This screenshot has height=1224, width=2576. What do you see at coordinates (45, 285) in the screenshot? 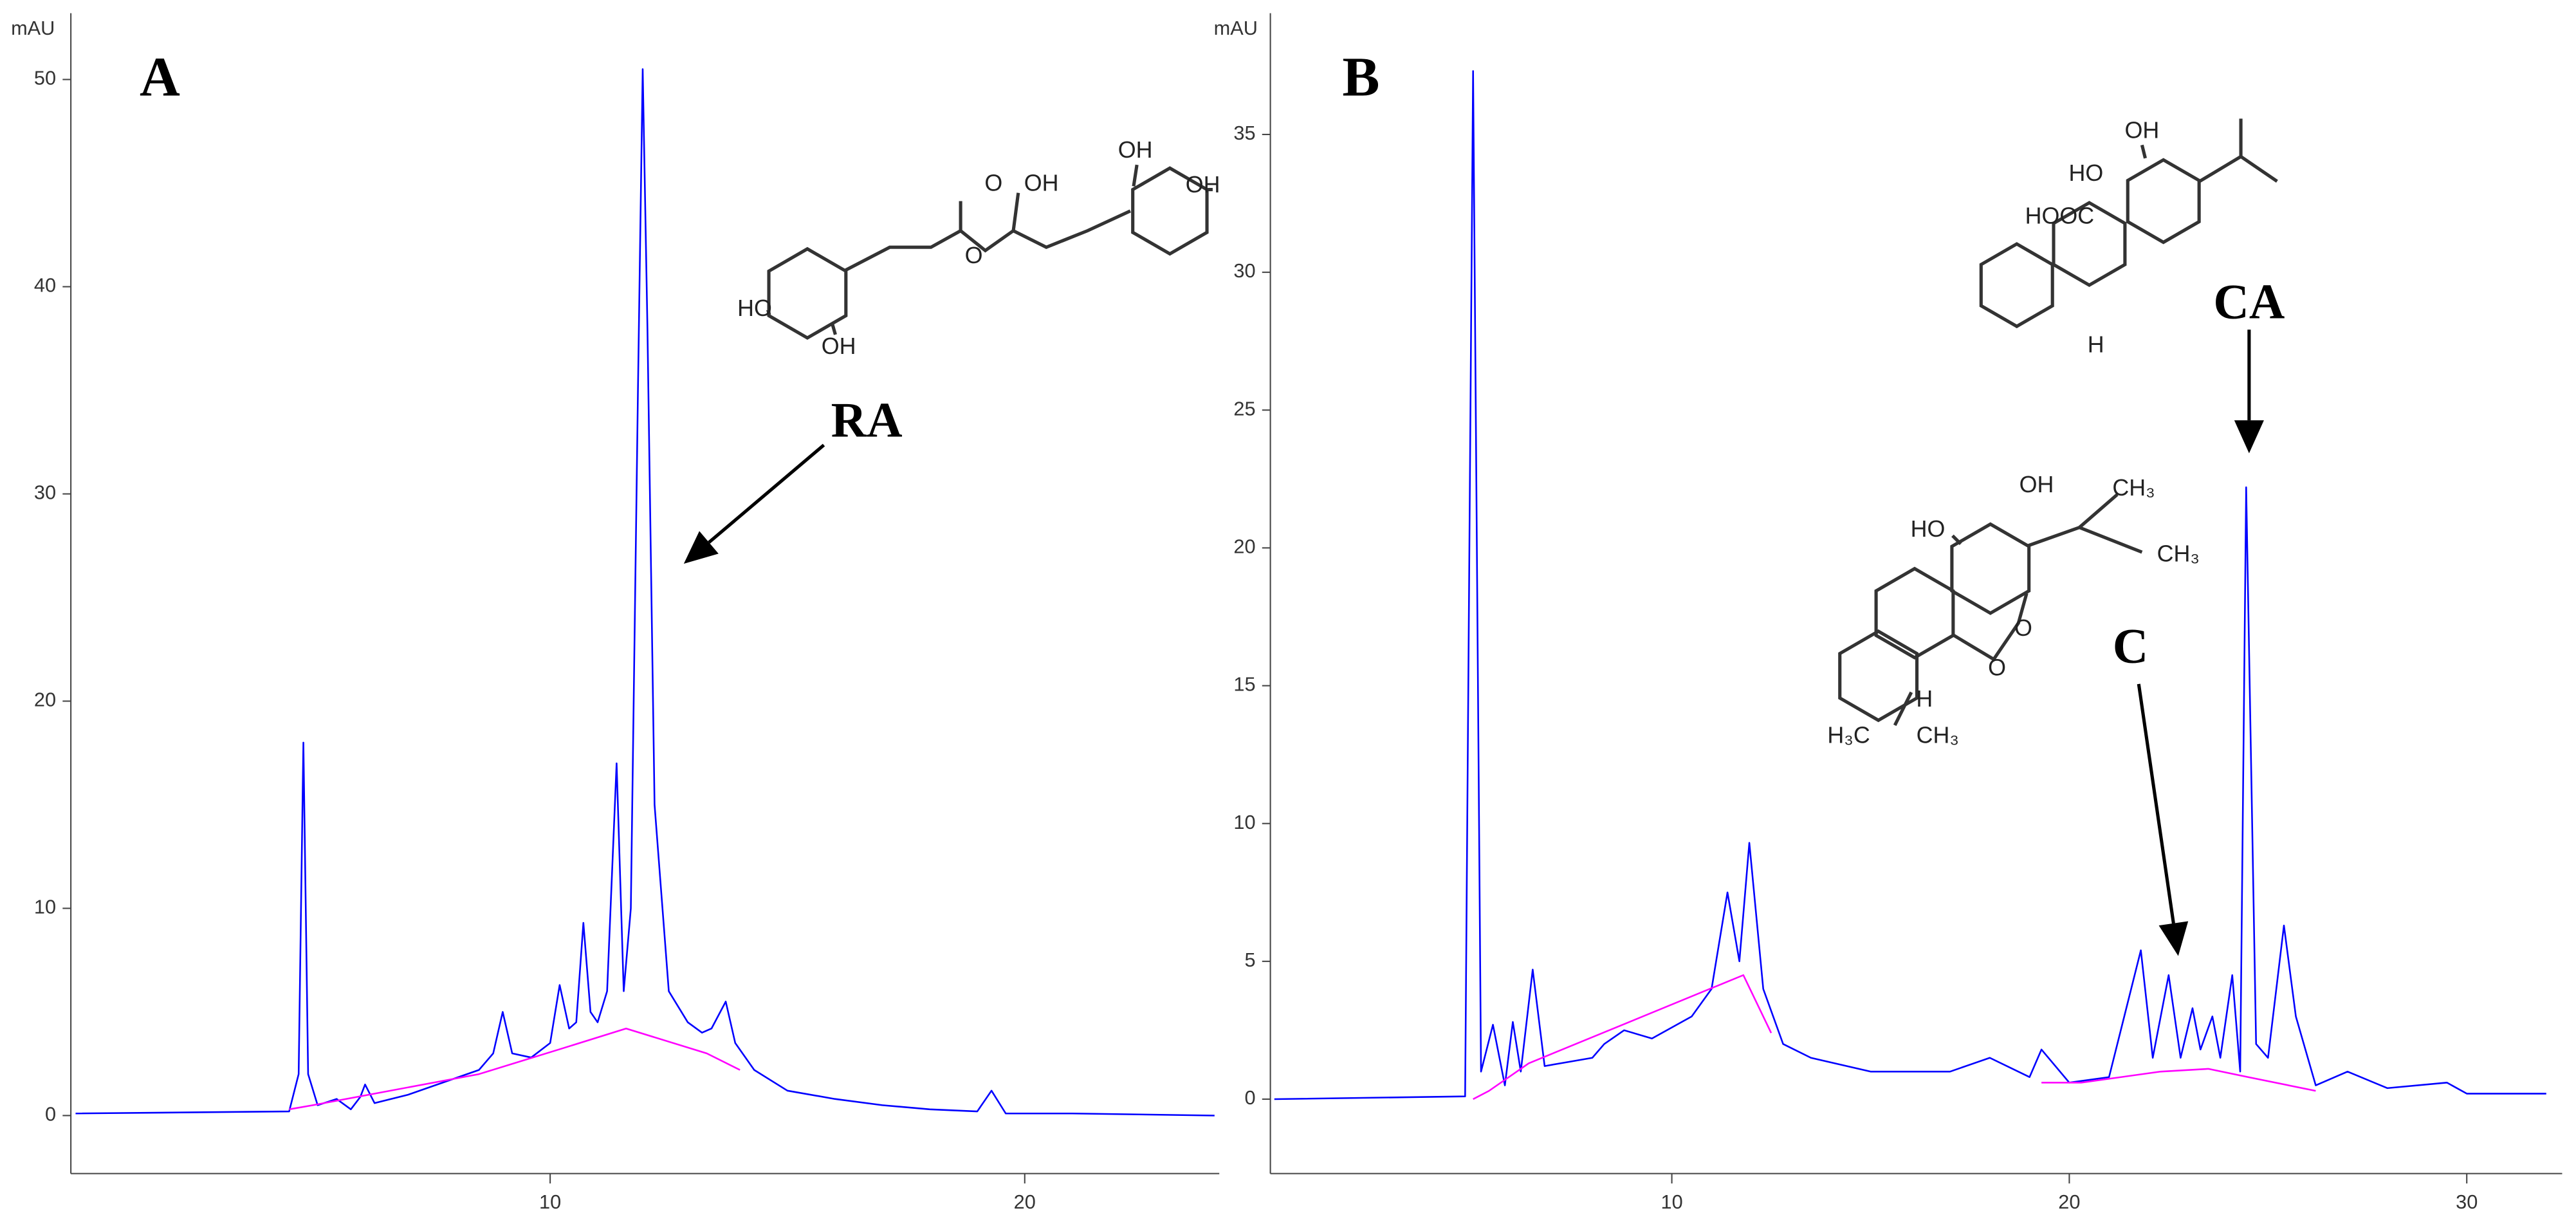
I see `y-tick-label: 40` at bounding box center [45, 285].